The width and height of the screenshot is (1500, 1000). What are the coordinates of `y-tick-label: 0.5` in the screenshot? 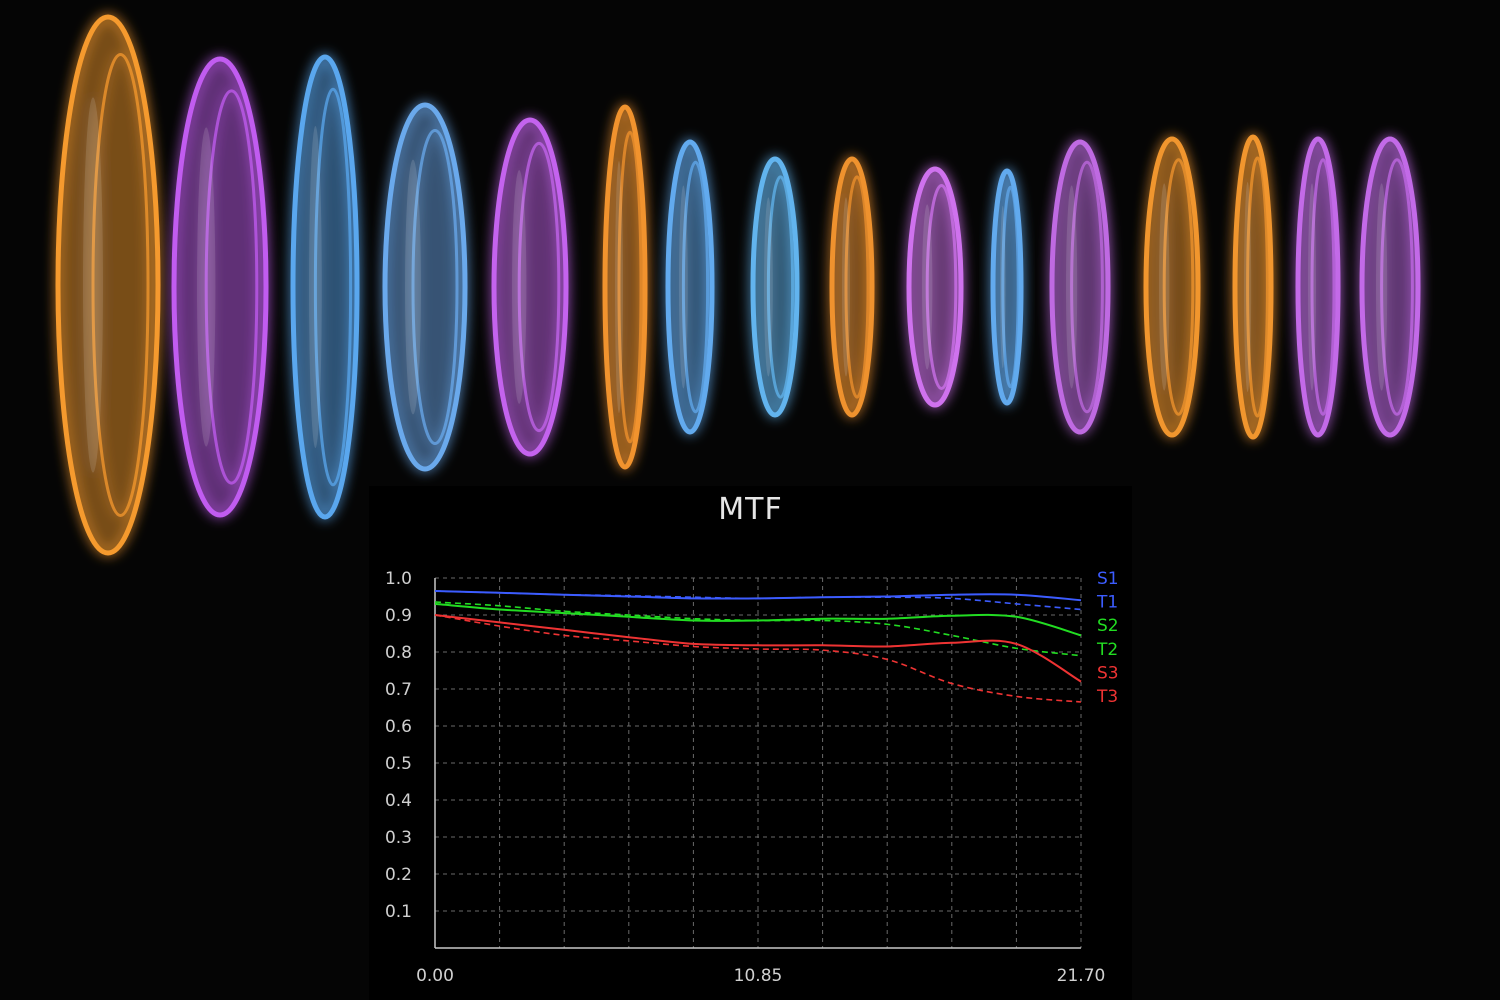 It's located at (398, 764).